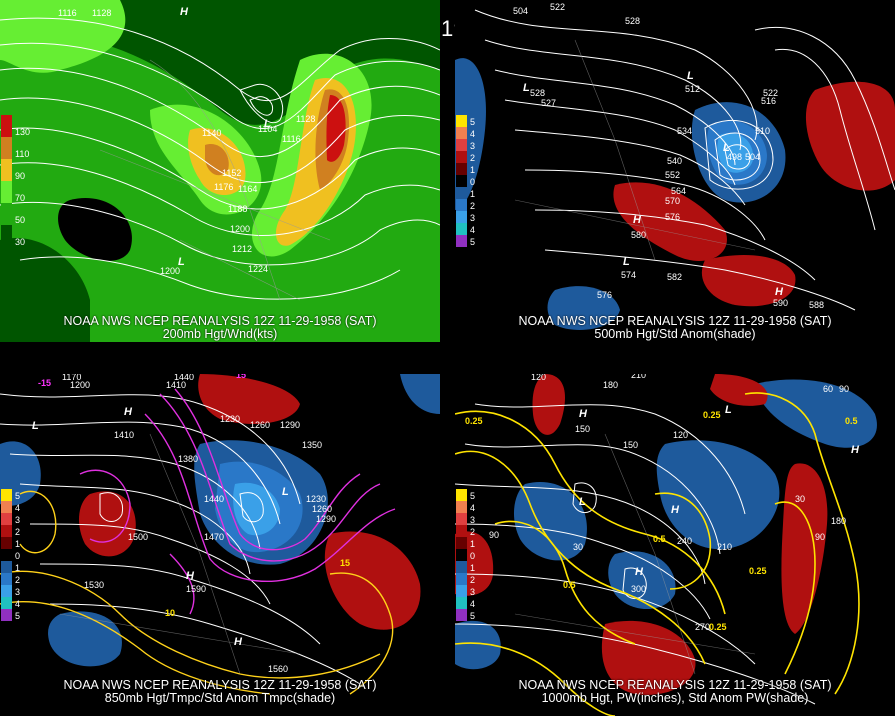 Image resolution: width=895 pixels, height=716 pixels. Describe the element at coordinates (102, 13) in the screenshot. I see `contour-label: 1128` at that location.